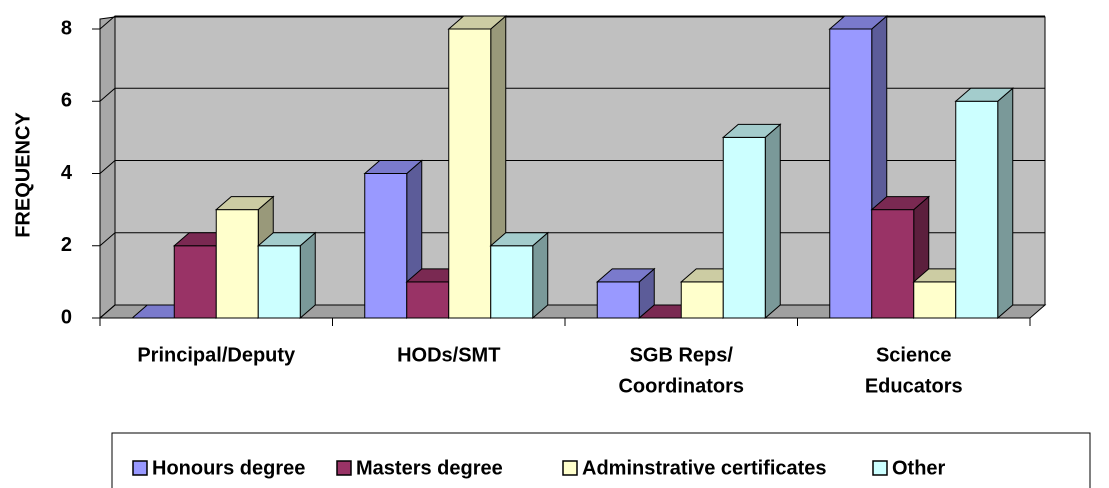 The width and height of the screenshot is (1109, 488). I want to click on x-tick-label: SGB Reps/, so click(682, 355).